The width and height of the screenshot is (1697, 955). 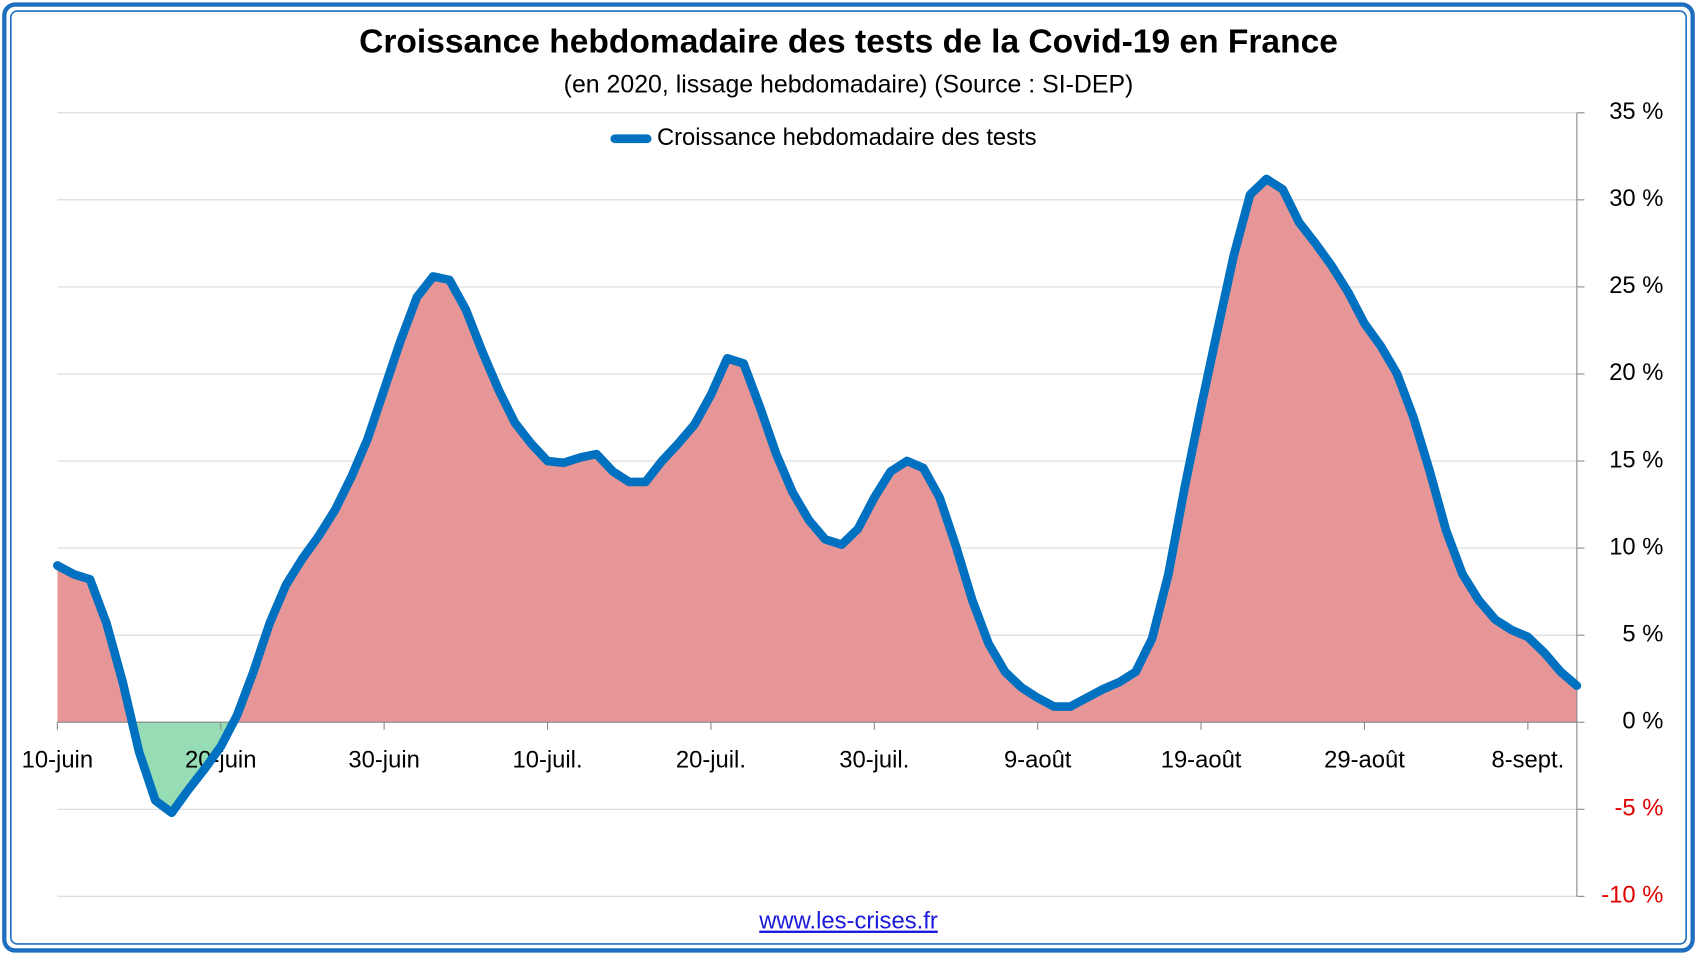 What do you see at coordinates (1636, 372) in the screenshot?
I see `y-tick-label: 20 %` at bounding box center [1636, 372].